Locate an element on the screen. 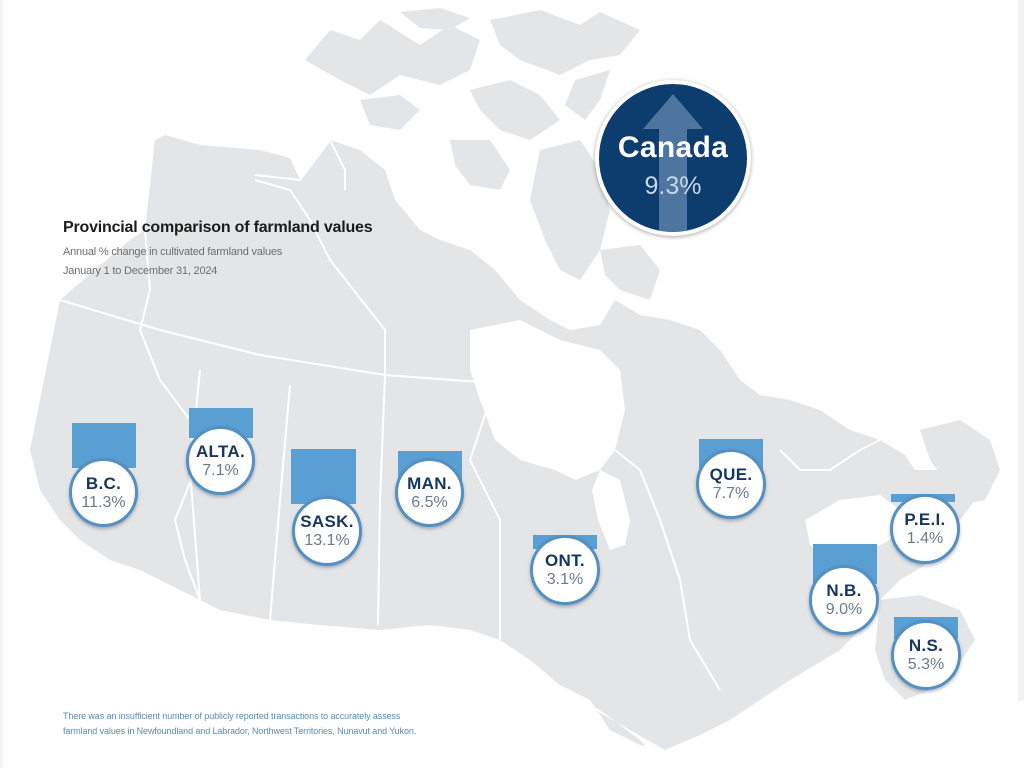 This screenshot has height=768, width=1024. sask-badge: SASK. 13.1% is located at coordinates (327, 531).